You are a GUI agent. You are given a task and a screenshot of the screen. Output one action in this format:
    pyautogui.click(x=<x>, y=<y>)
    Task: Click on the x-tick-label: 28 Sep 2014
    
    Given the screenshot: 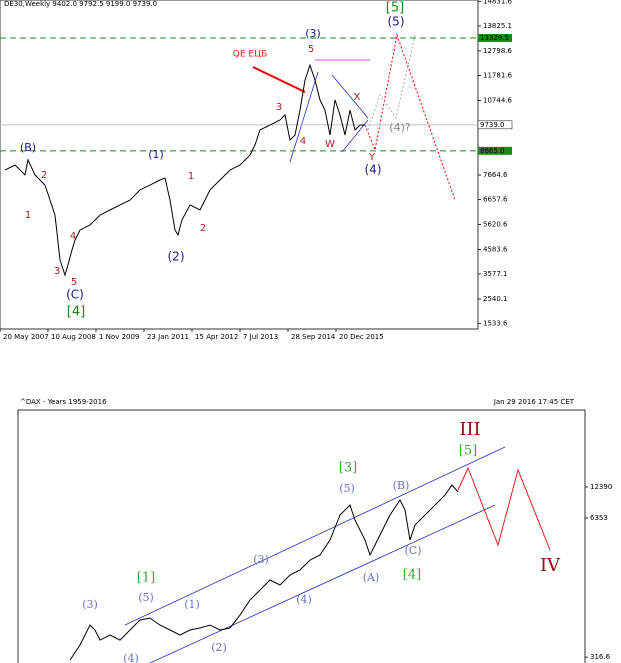 What is the action you would take?
    pyautogui.click(x=313, y=337)
    